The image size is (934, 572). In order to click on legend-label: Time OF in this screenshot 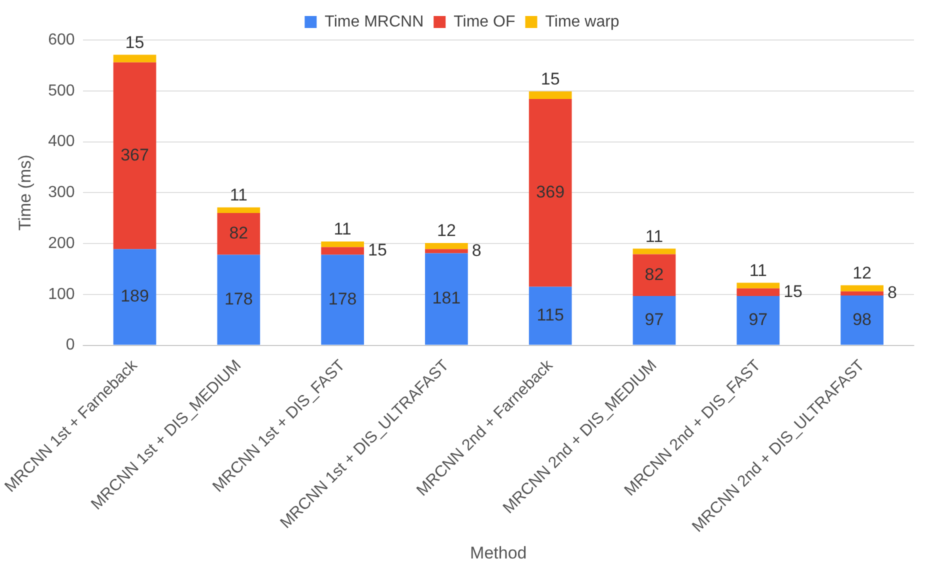, I will do `click(485, 21)`.